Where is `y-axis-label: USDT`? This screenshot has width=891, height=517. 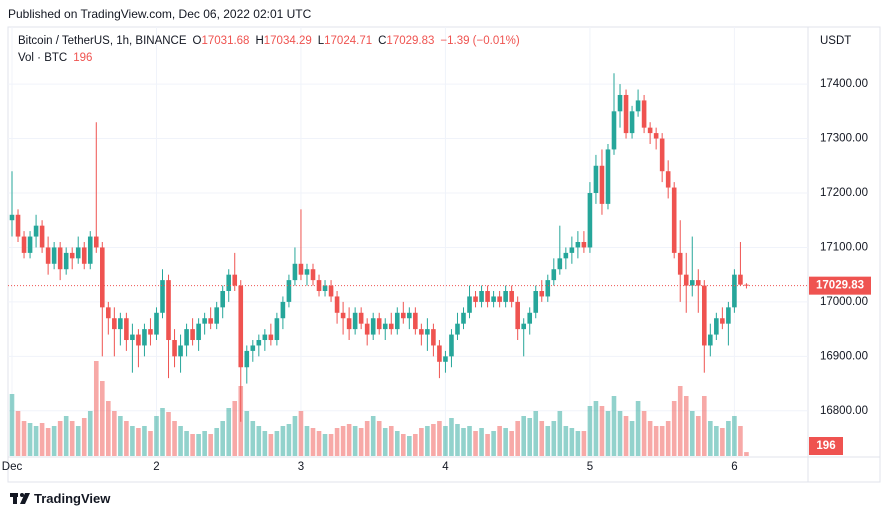 y-axis-label: USDT is located at coordinates (835, 41).